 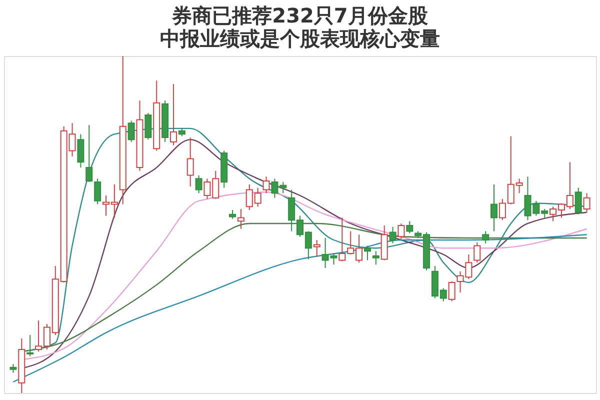 What do you see at coordinates (300, 16) in the screenshot?
I see `chart-title: 券商已推荐232只7月份金股` at bounding box center [300, 16].